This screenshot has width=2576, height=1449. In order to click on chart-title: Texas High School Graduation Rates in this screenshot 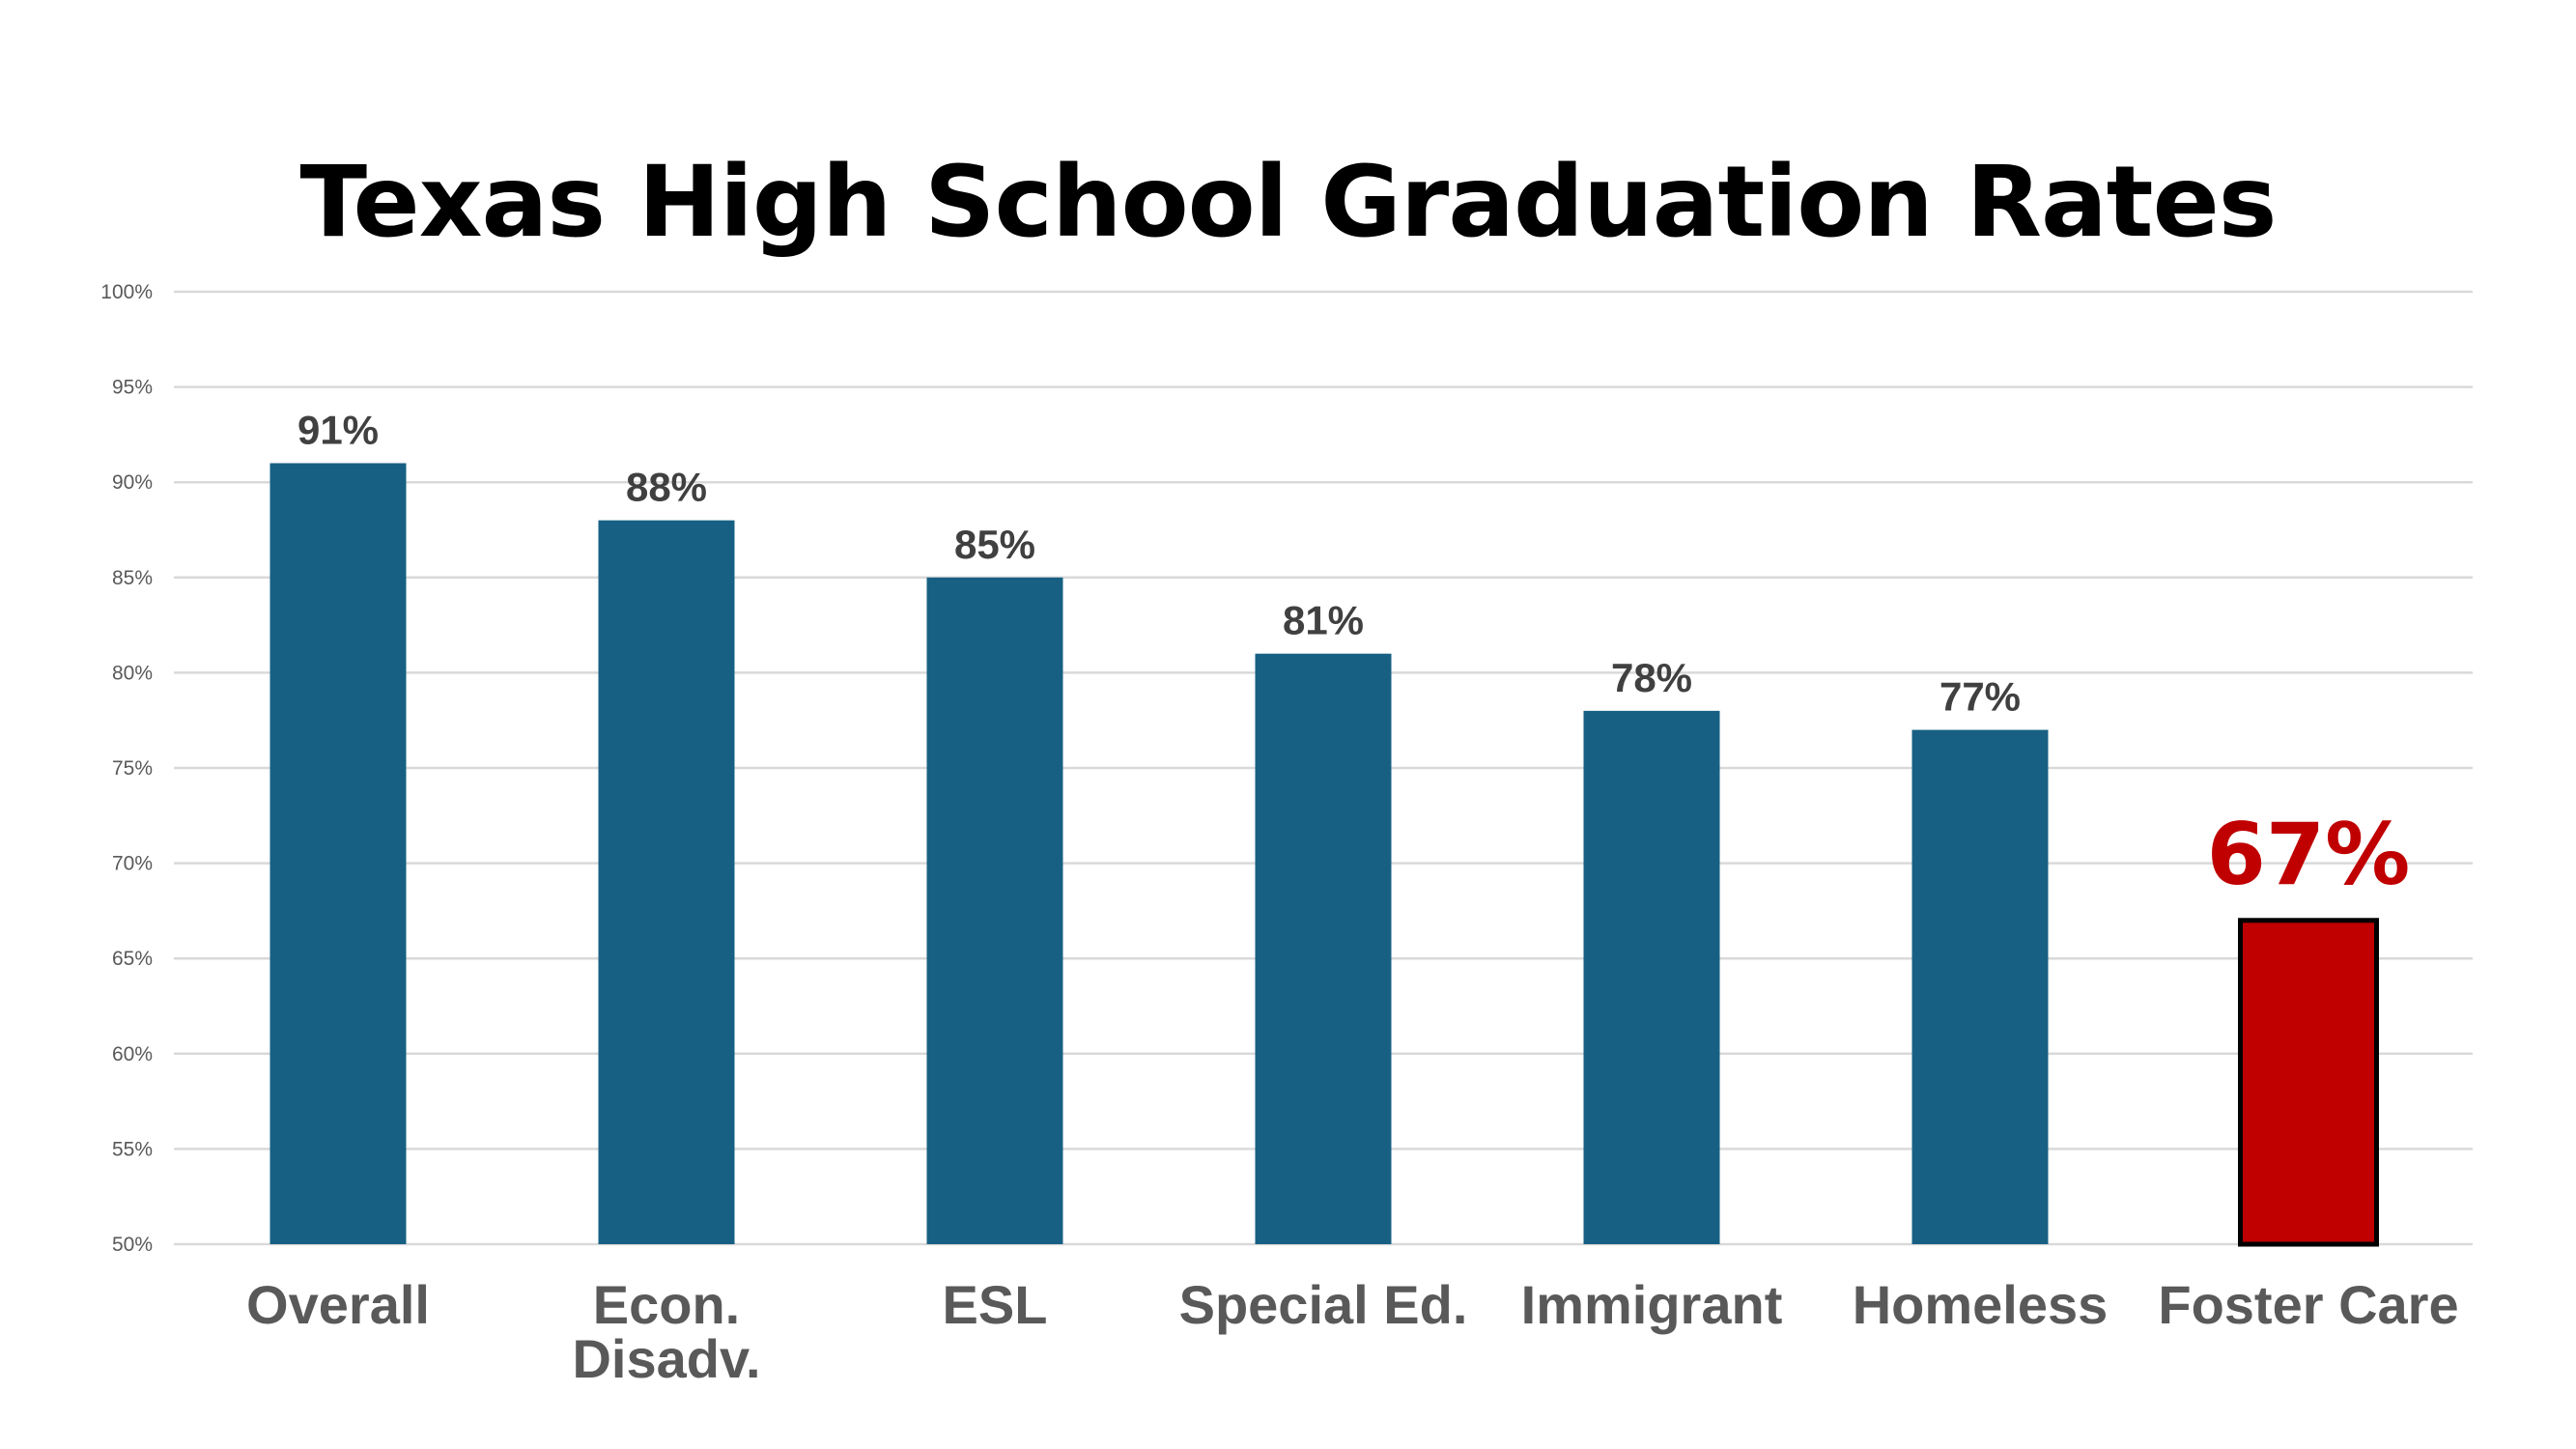, I will do `click(1288, 202)`.